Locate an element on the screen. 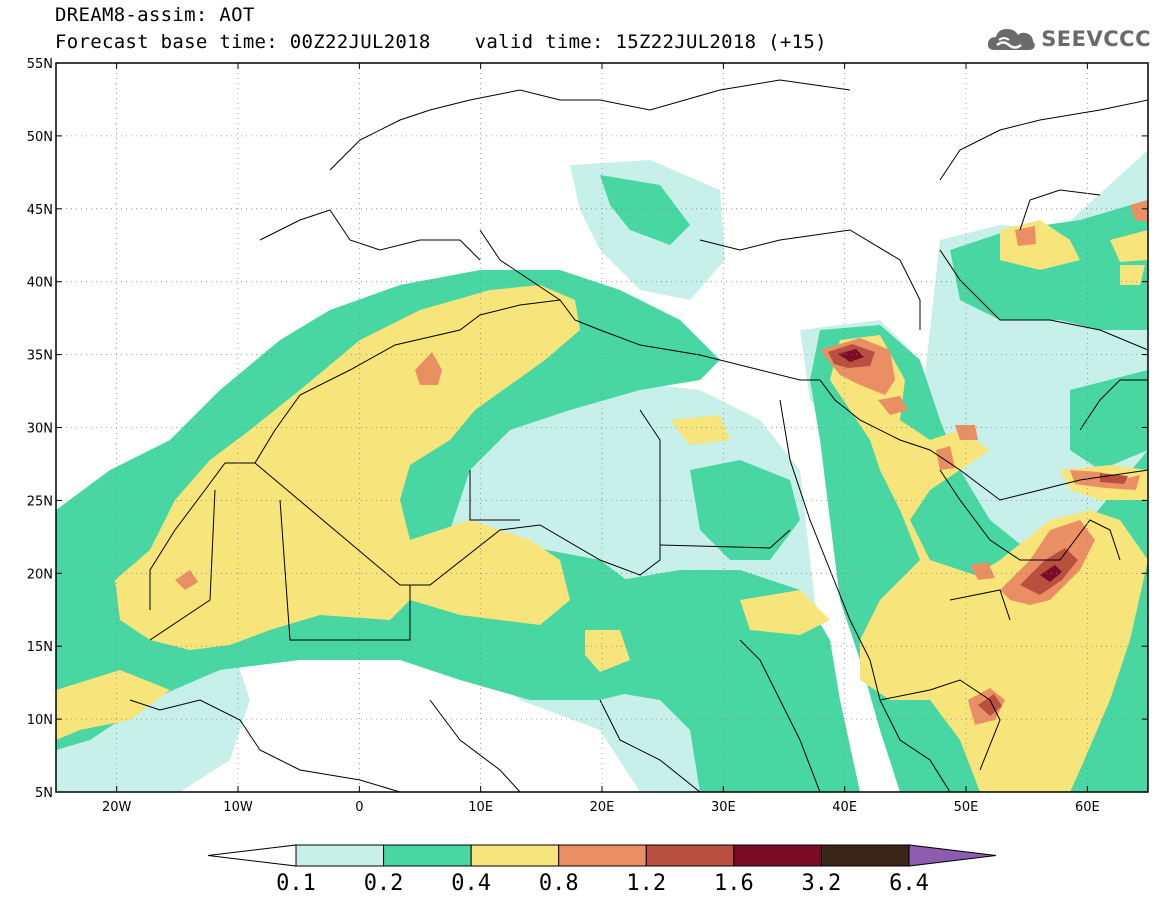 This screenshot has height=905, width=1165. colorbar-label: 0.8 is located at coordinates (558, 883).